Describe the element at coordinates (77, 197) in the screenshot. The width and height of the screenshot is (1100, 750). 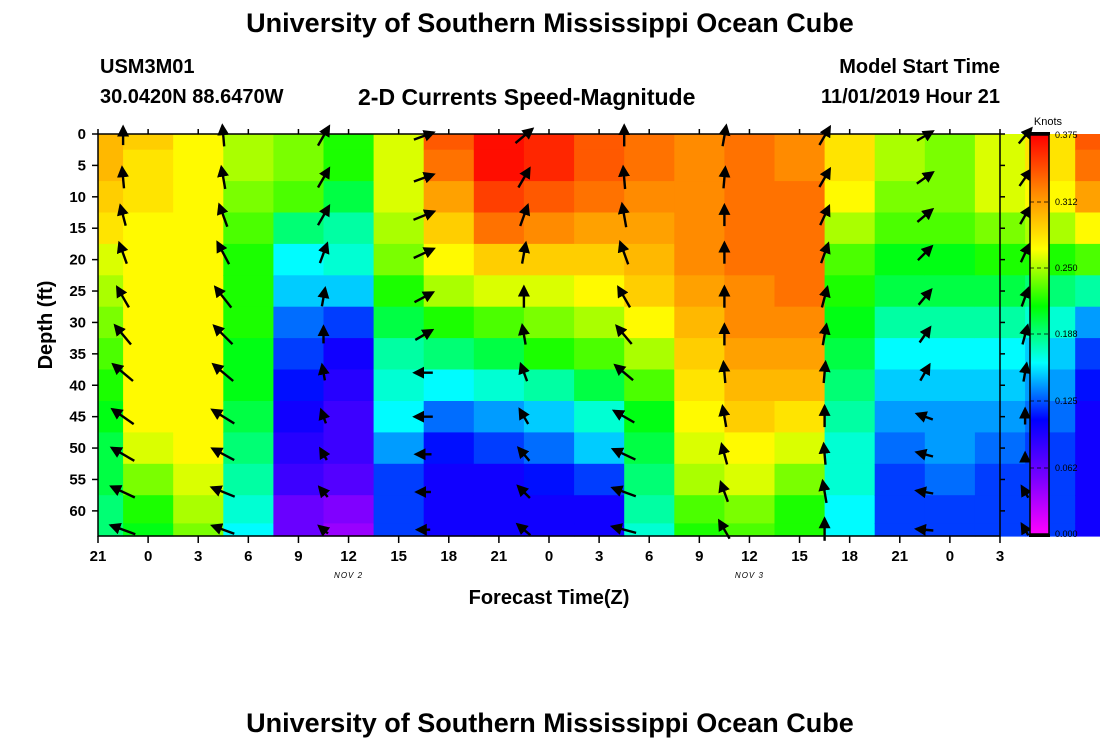
I see `y-tick-label: 10` at that location.